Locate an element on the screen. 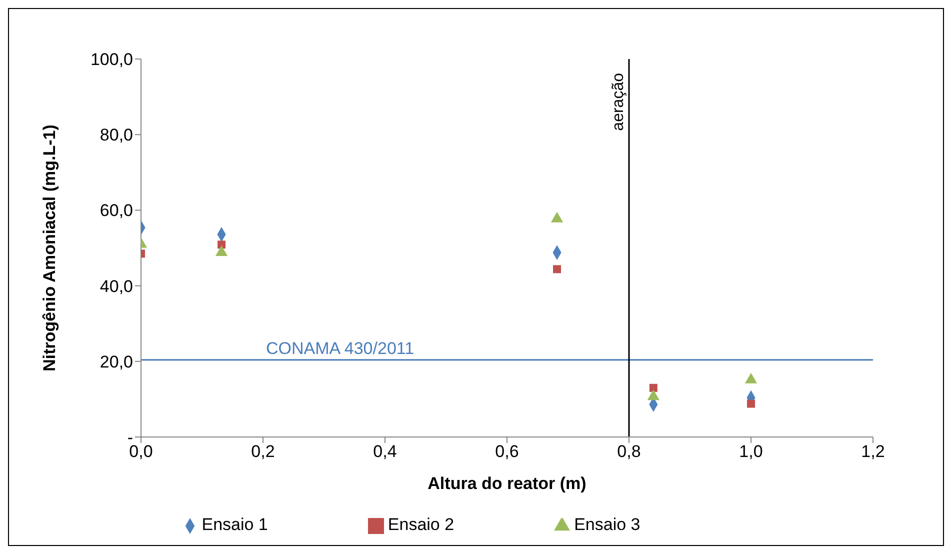 The height and width of the screenshot is (554, 952). x-tick-label: 1,0 is located at coordinates (751, 452).